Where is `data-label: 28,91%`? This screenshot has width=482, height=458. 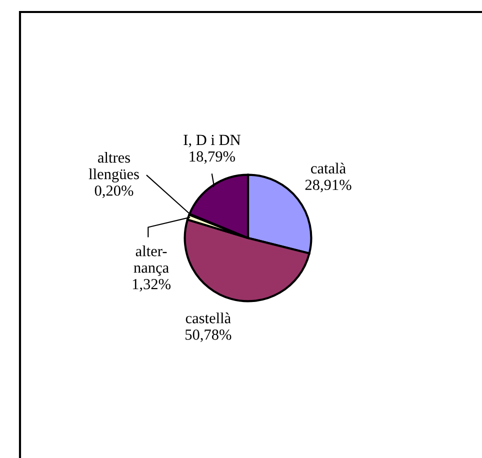 data-label: 28,91% is located at coordinates (328, 186).